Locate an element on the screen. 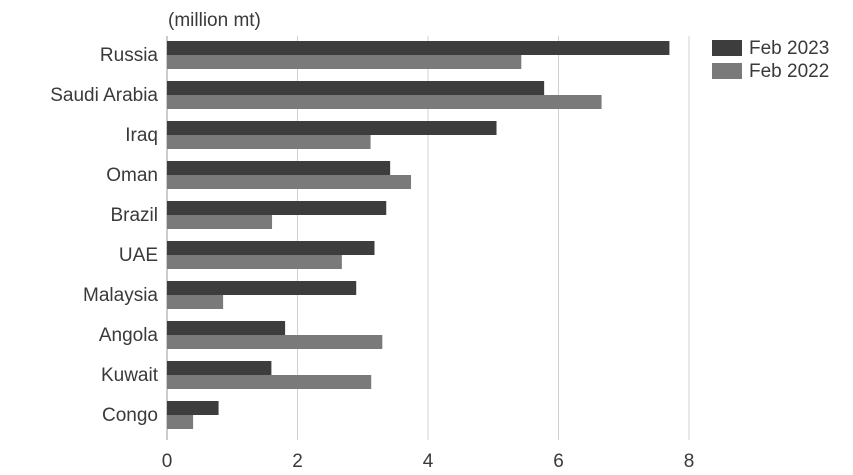  legend-label: Feb 2022 is located at coordinates (789, 71).